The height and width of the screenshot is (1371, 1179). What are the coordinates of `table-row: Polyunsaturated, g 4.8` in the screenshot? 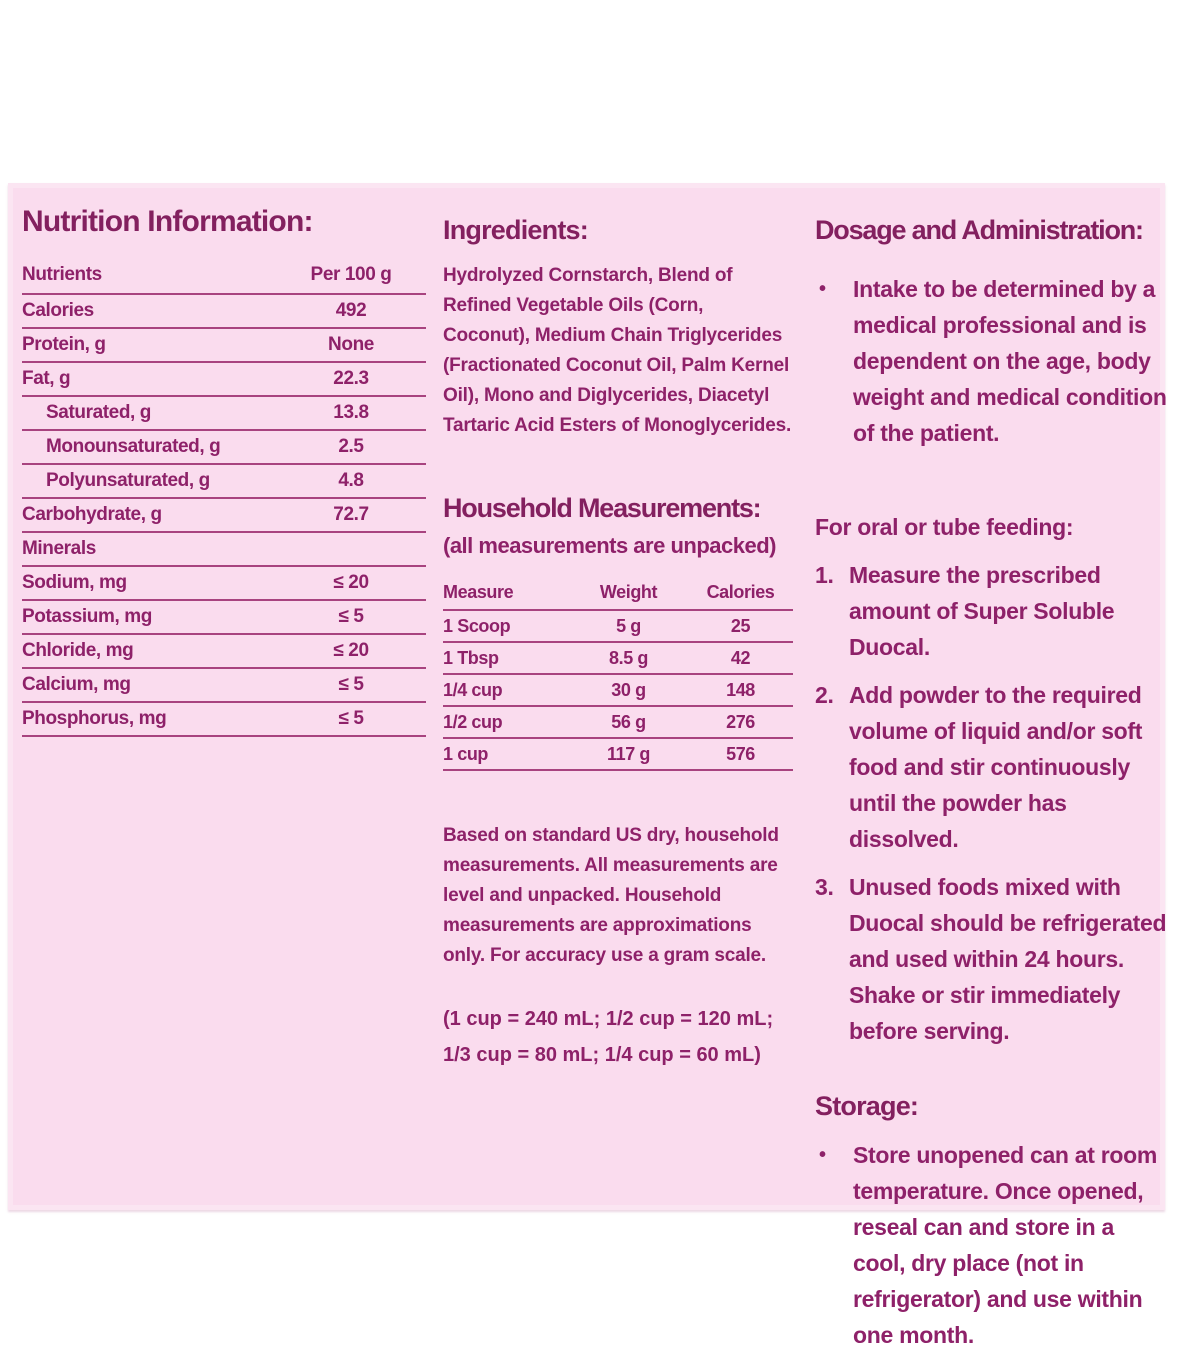 It's located at (224, 481).